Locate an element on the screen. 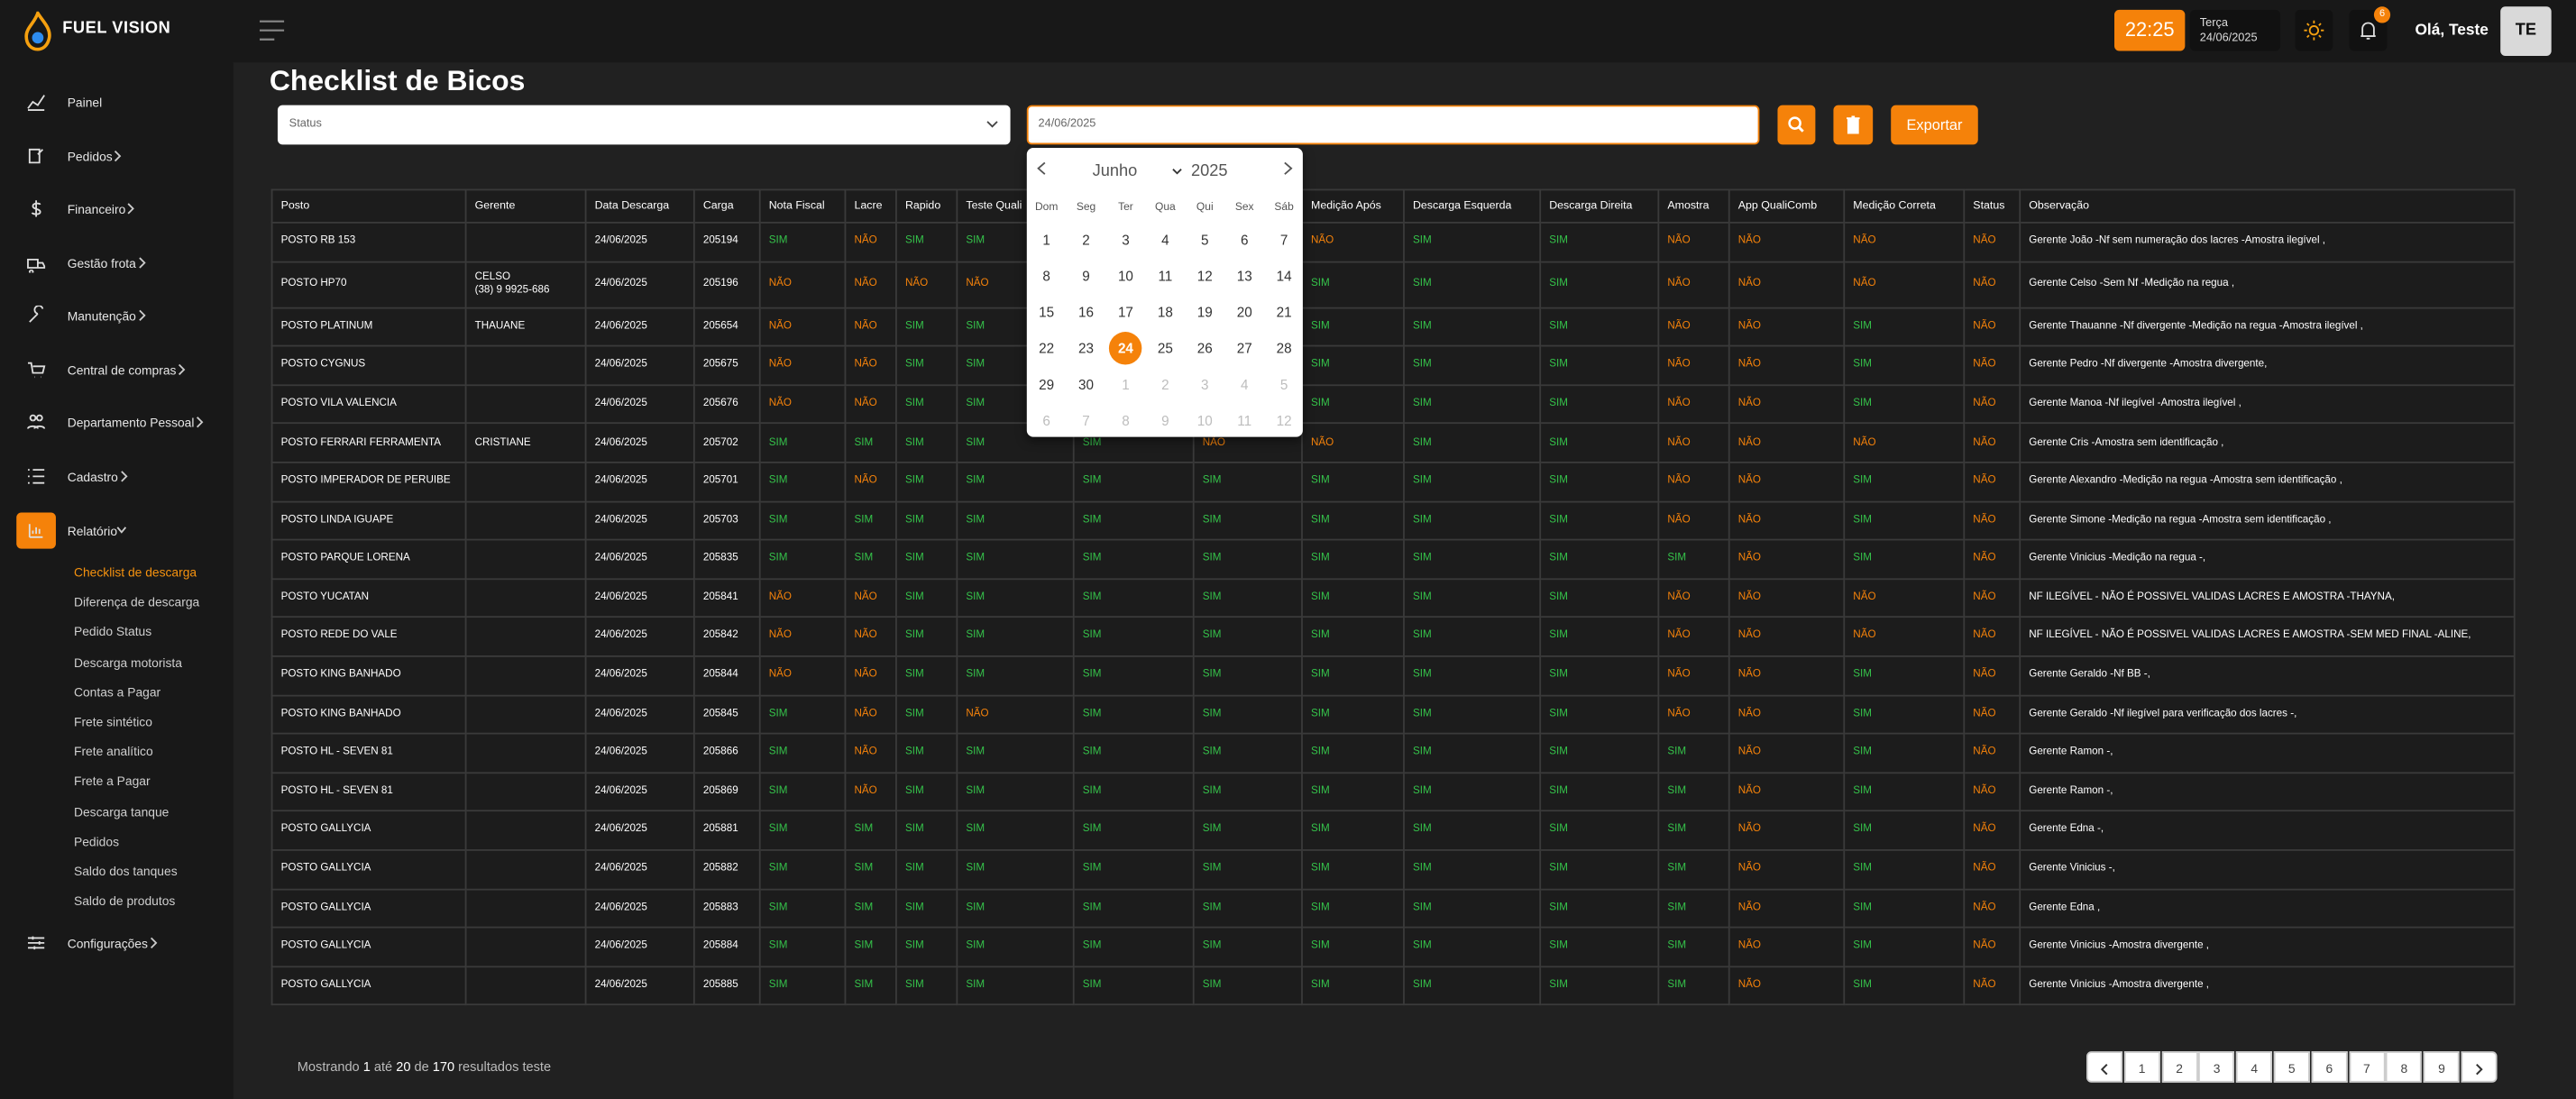  page-number: 1 is located at coordinates (2141, 1067).